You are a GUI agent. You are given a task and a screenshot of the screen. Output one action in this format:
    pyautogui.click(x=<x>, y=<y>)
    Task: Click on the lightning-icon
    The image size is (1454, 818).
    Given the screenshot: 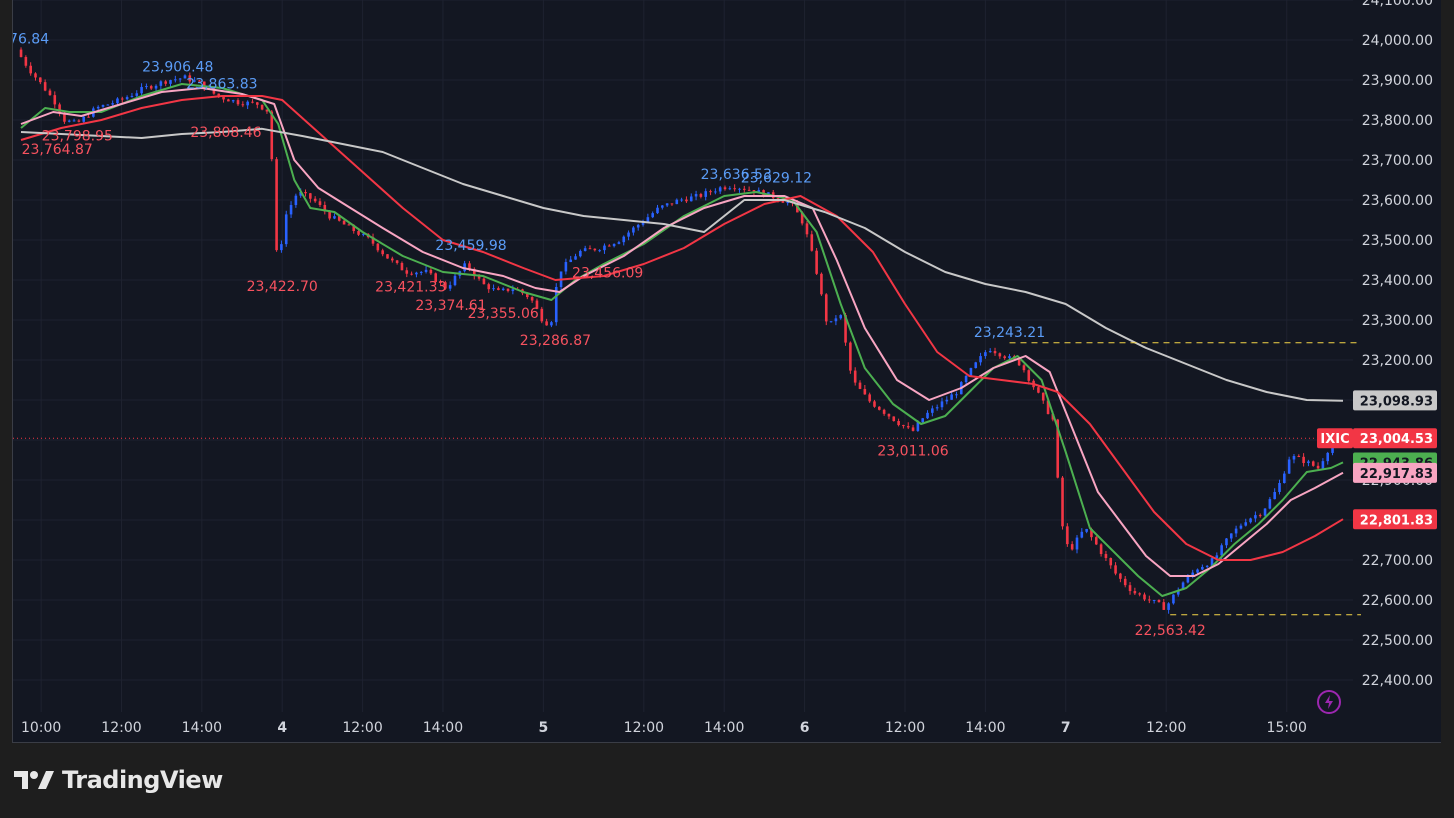 What is the action you would take?
    pyautogui.click(x=1329, y=702)
    